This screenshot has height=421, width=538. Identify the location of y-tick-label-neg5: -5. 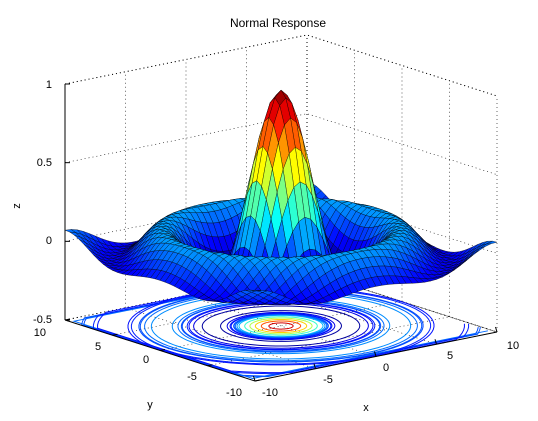
(192, 377).